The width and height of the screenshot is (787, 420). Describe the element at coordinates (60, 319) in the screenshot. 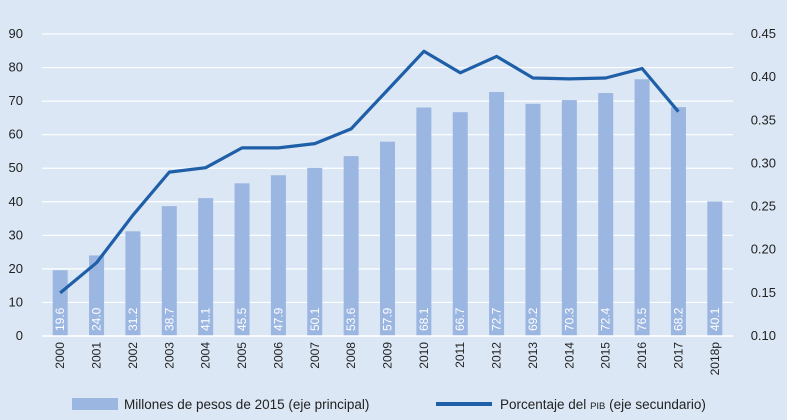

I see `bar-data-label-2000: 19.6` at that location.